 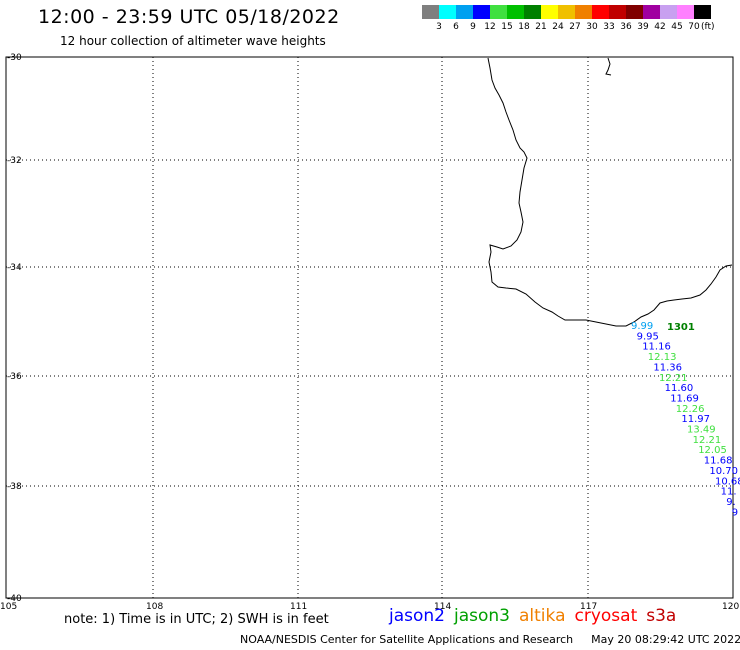 What do you see at coordinates (417, 616) in the screenshot?
I see `satellite-jason2: jason2` at bounding box center [417, 616].